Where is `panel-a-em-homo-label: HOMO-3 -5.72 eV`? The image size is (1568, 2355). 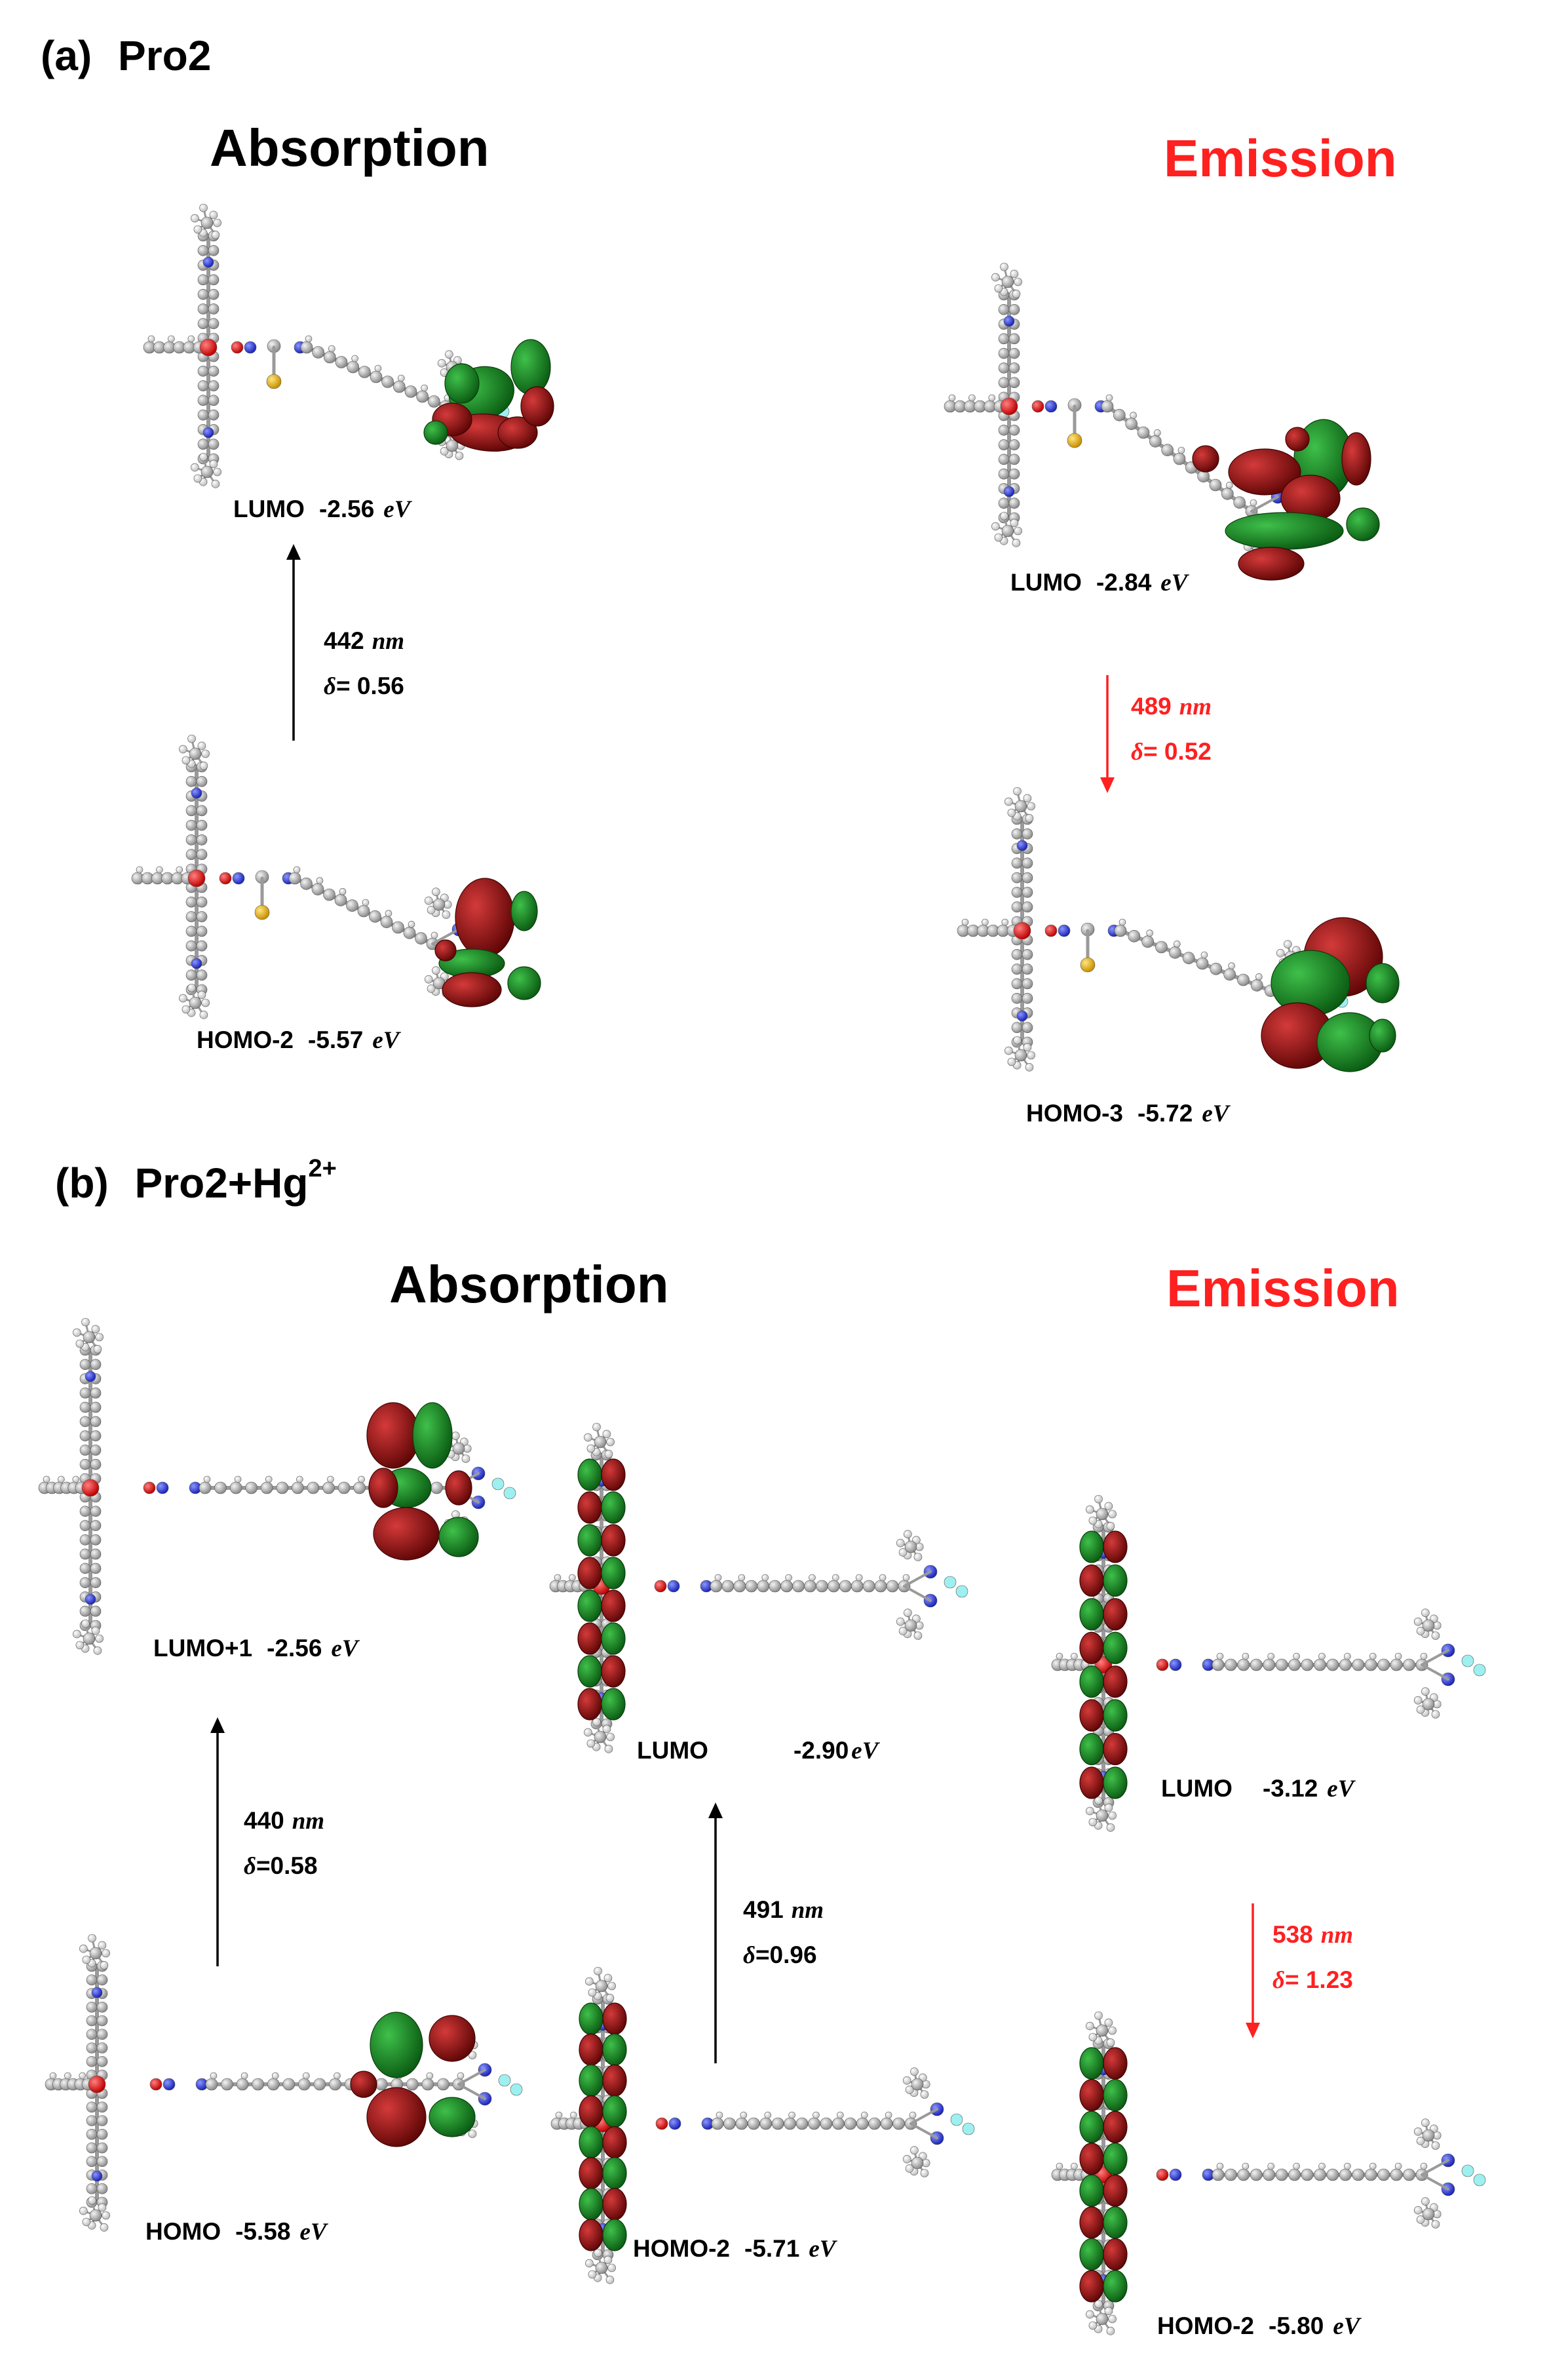 panel-a-em-homo-label: HOMO-3 -5.72 eV is located at coordinates (1127, 1114).